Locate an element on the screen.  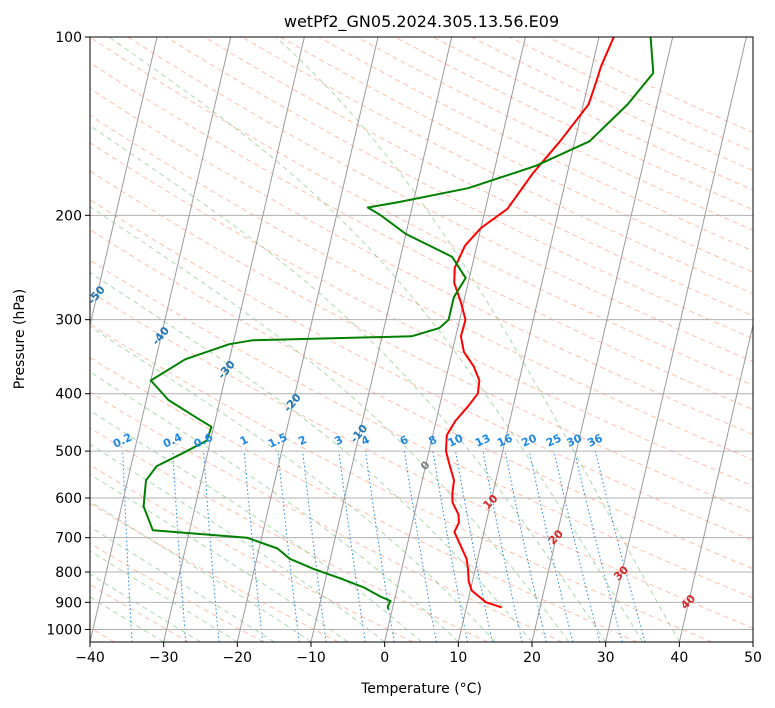
isotherm-label: 20 is located at coordinates (556, 537).